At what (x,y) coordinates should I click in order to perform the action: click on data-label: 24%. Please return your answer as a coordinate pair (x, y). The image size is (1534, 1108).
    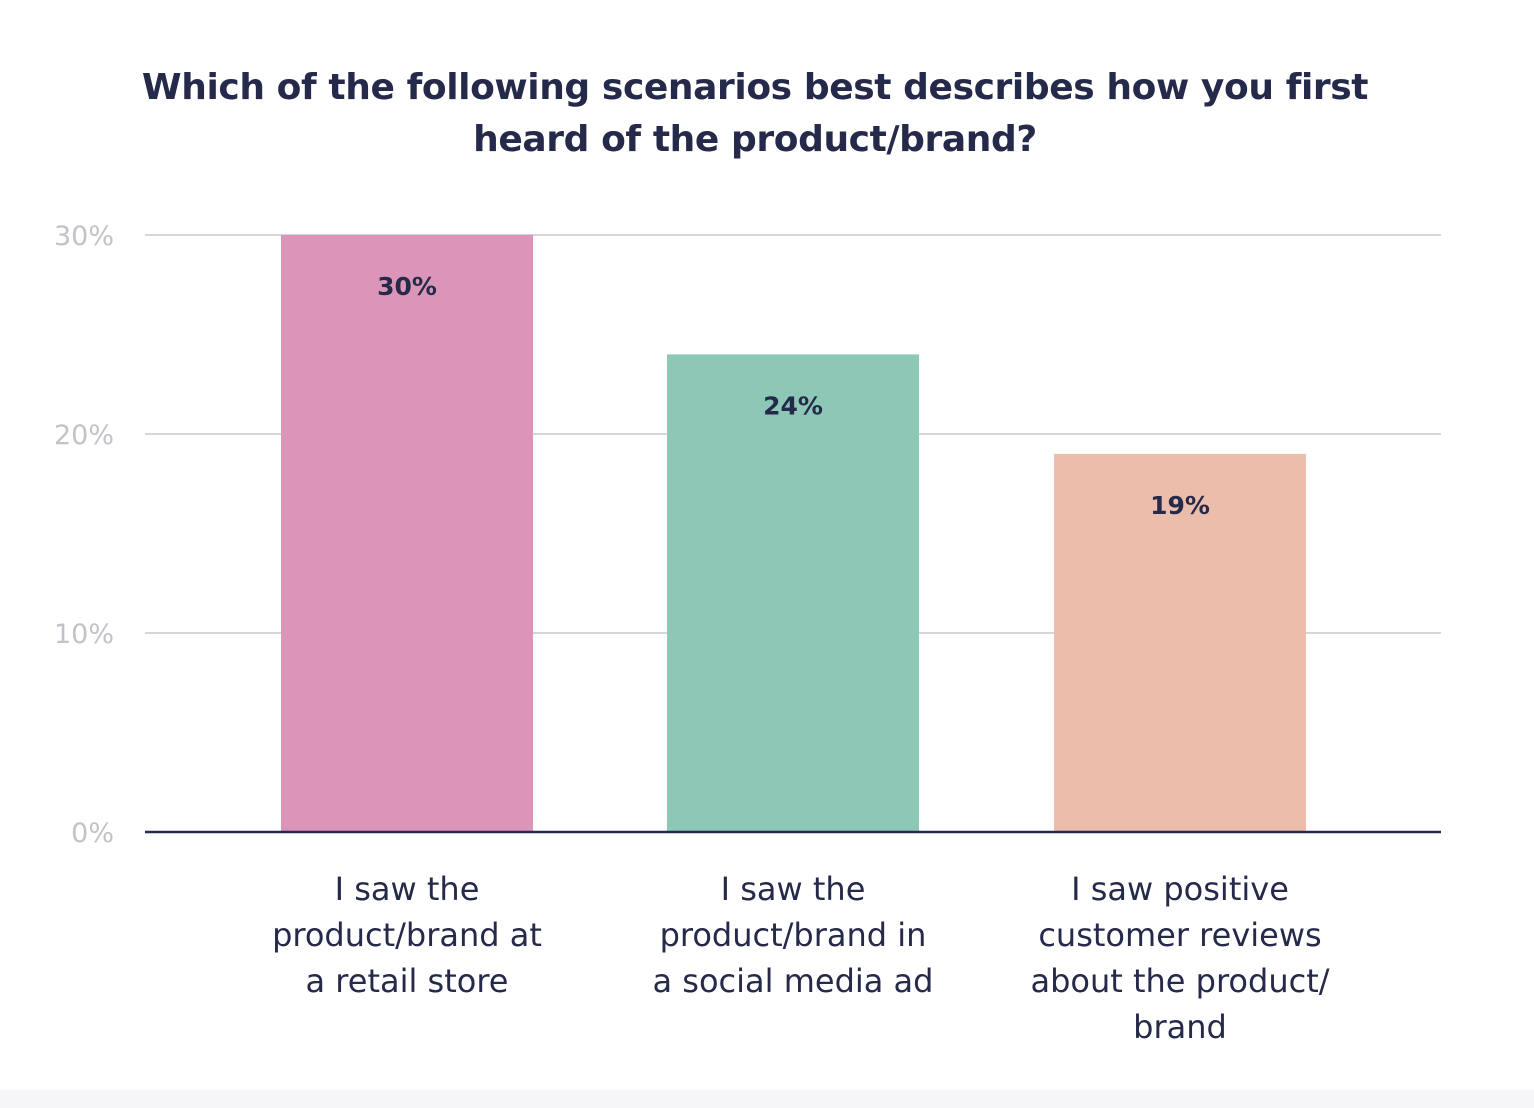
    Looking at the image, I should click on (793, 405).